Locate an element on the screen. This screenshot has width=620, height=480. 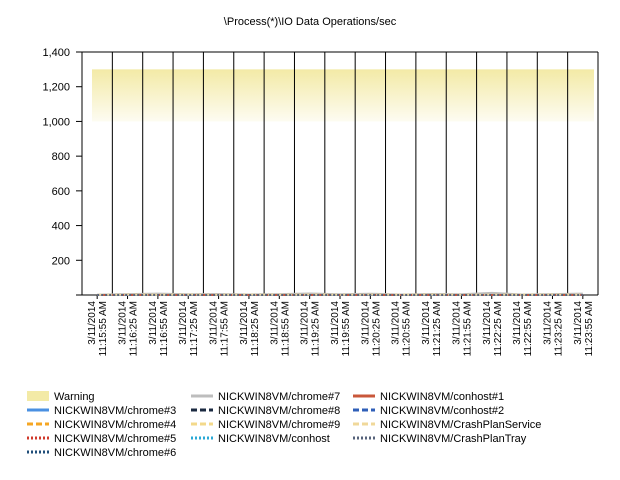
x-tick-label-time: 11:17:55 AM is located at coordinates (225, 328).